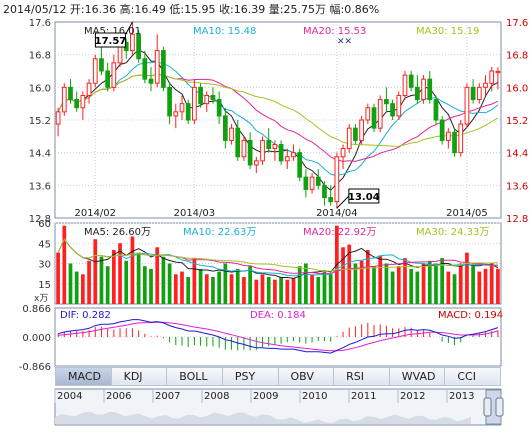  I want to click on min-price-box, so click(364, 196).